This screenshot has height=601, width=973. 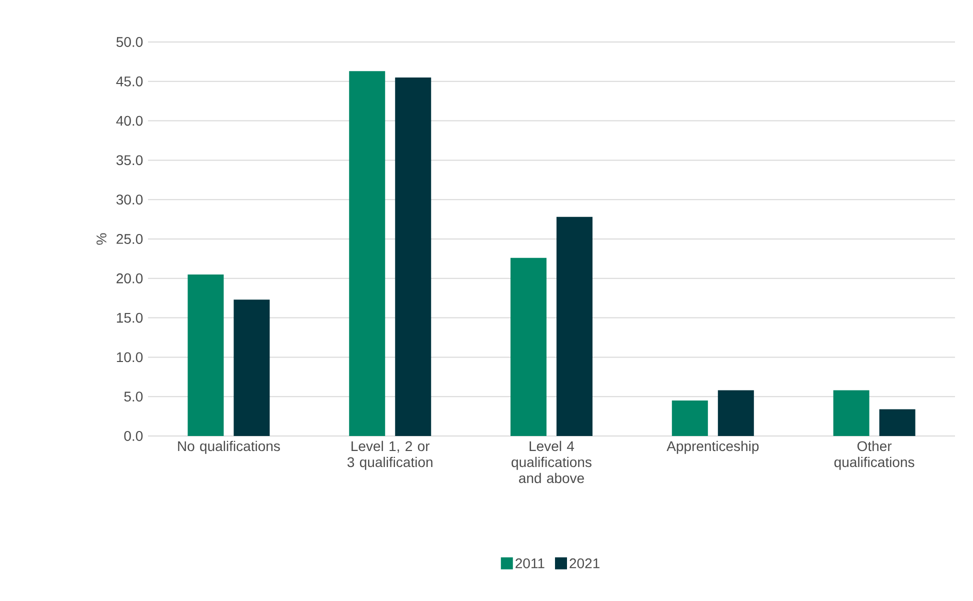 What do you see at coordinates (389, 455) in the screenshot?
I see `x-tick-label: Level 1, 2 or 3 qualification` at bounding box center [389, 455].